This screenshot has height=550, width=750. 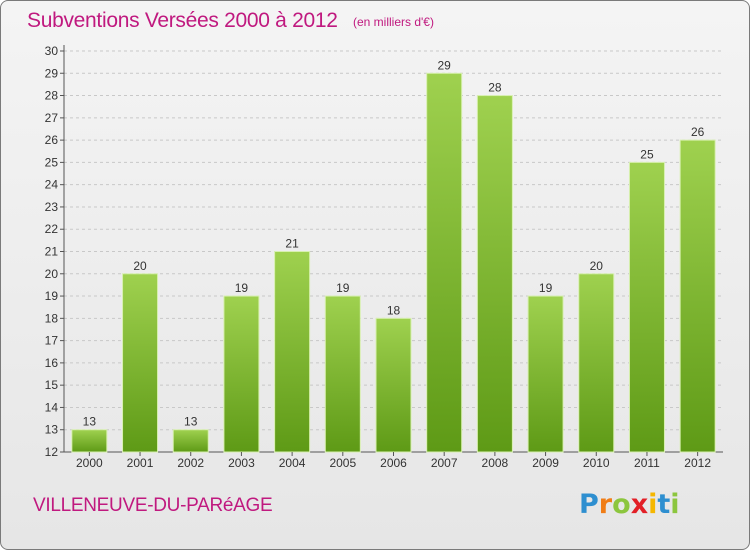 What do you see at coordinates (589, 504) in the screenshot?
I see `logo-letter: P` at bounding box center [589, 504].